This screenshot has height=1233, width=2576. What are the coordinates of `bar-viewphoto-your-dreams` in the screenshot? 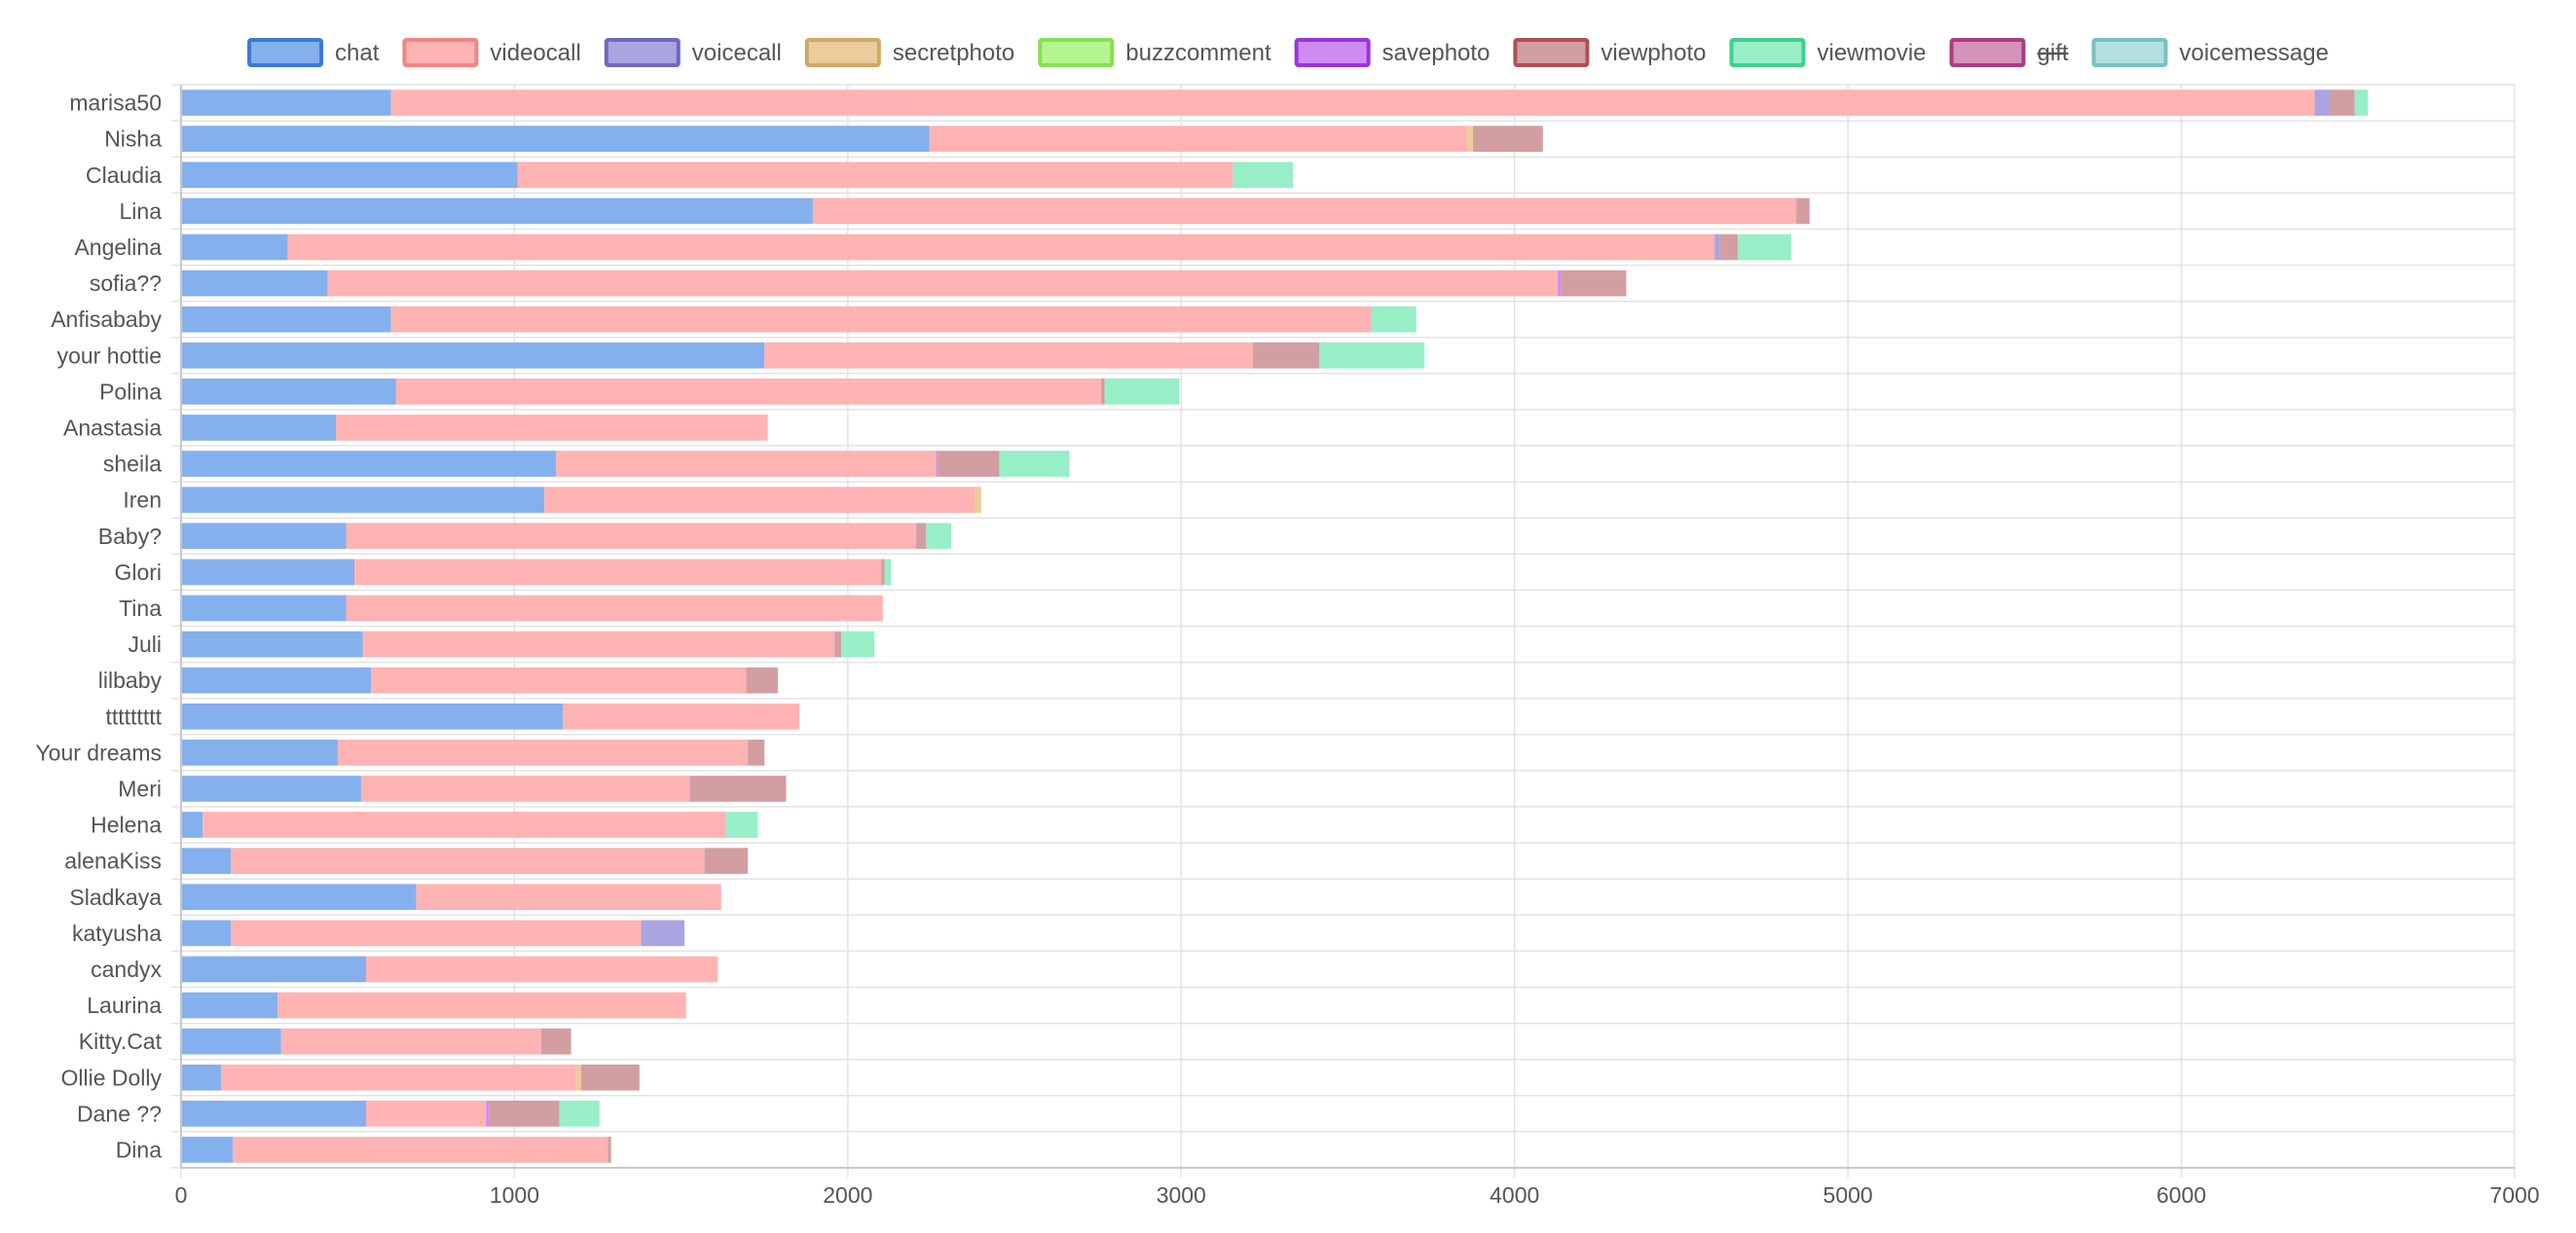 It's located at (756, 752).